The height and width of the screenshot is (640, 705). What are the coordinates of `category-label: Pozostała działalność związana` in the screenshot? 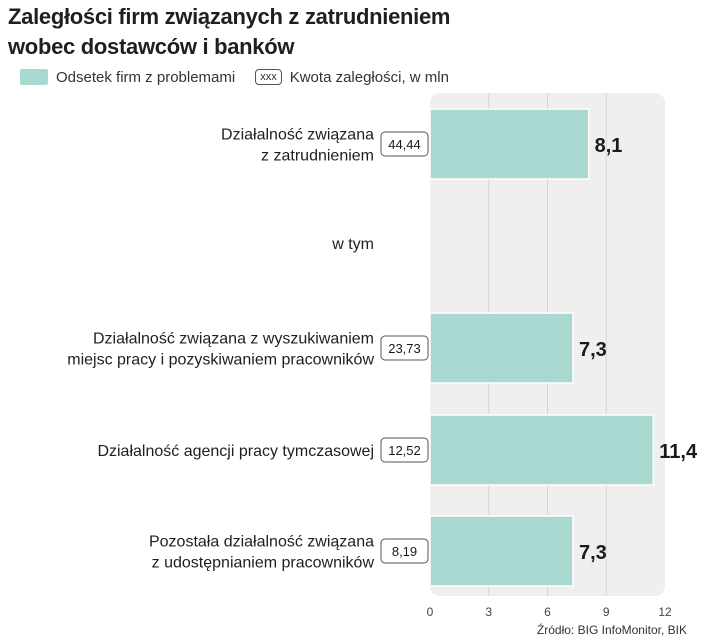 It's located at (261, 542).